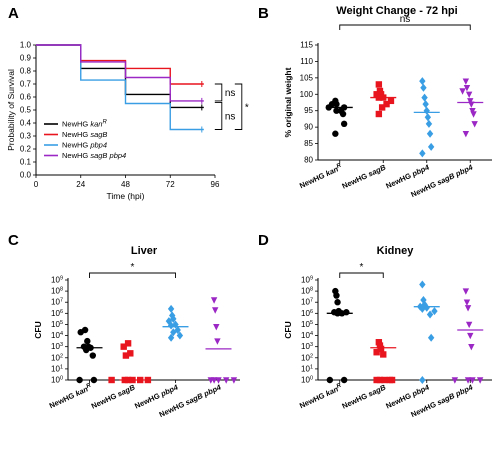 This screenshot has width=500, height=453. I want to click on y-tick-label: 0.1, so click(26, 162).